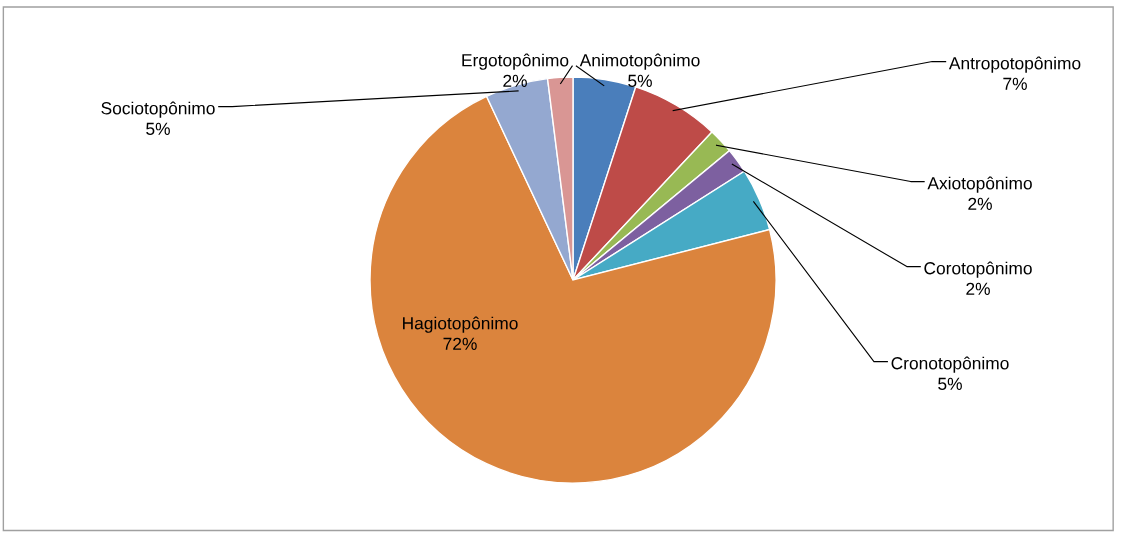  What do you see at coordinates (515, 61) in the screenshot?
I see `slice-label: Ergotopônimo` at bounding box center [515, 61].